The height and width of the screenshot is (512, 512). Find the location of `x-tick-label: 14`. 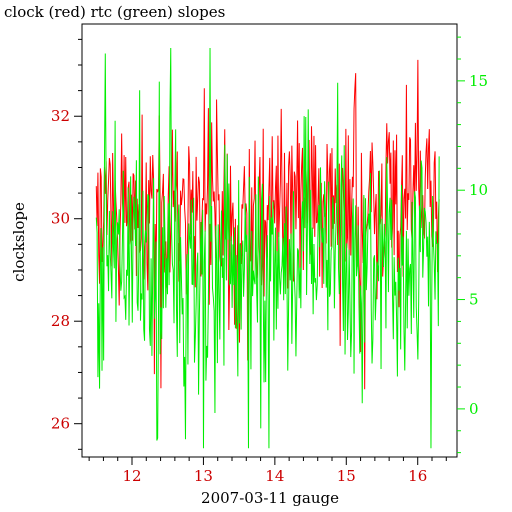

x-tick-label: 14 is located at coordinates (274, 476).